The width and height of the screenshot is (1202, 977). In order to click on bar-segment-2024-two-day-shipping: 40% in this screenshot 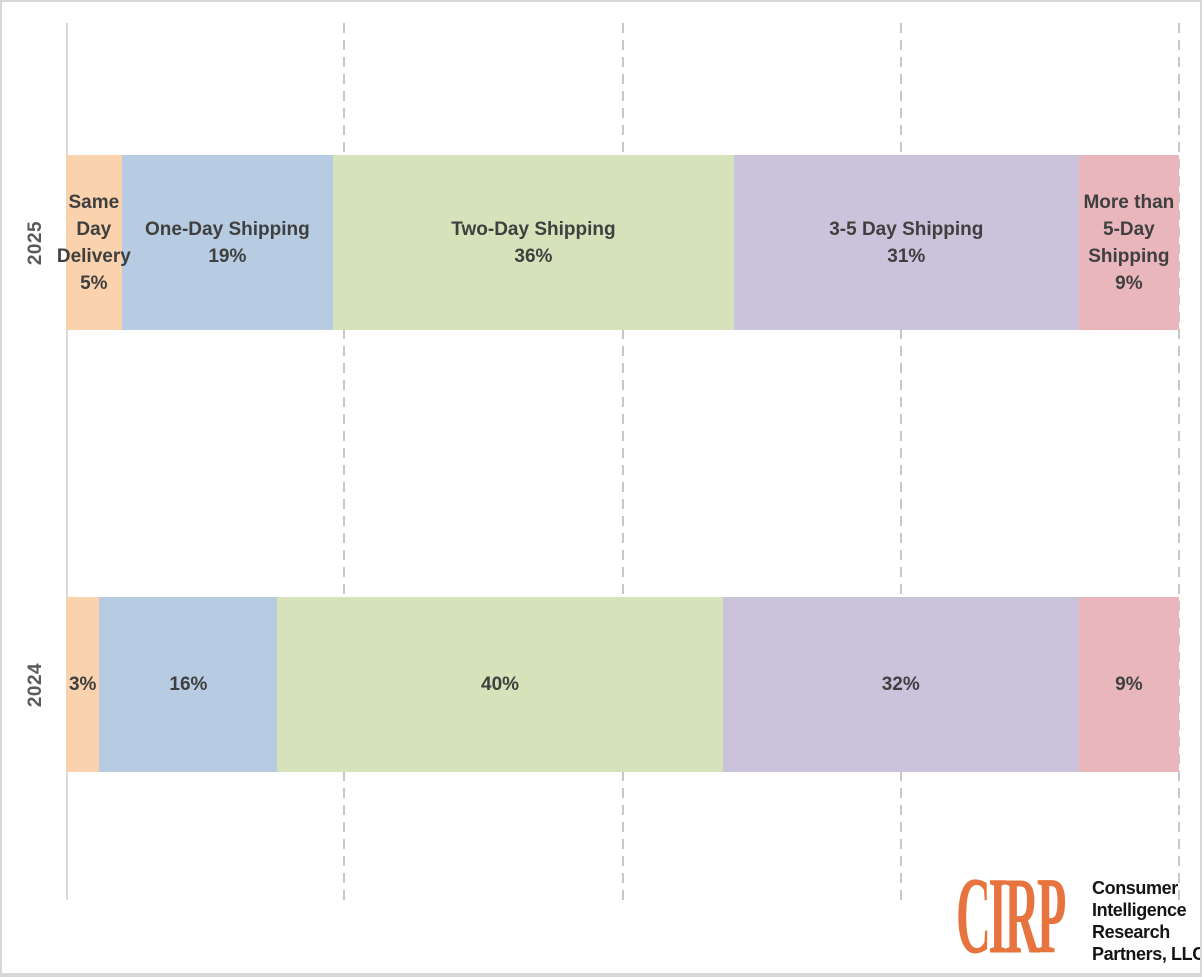, I will do `click(500, 684)`.